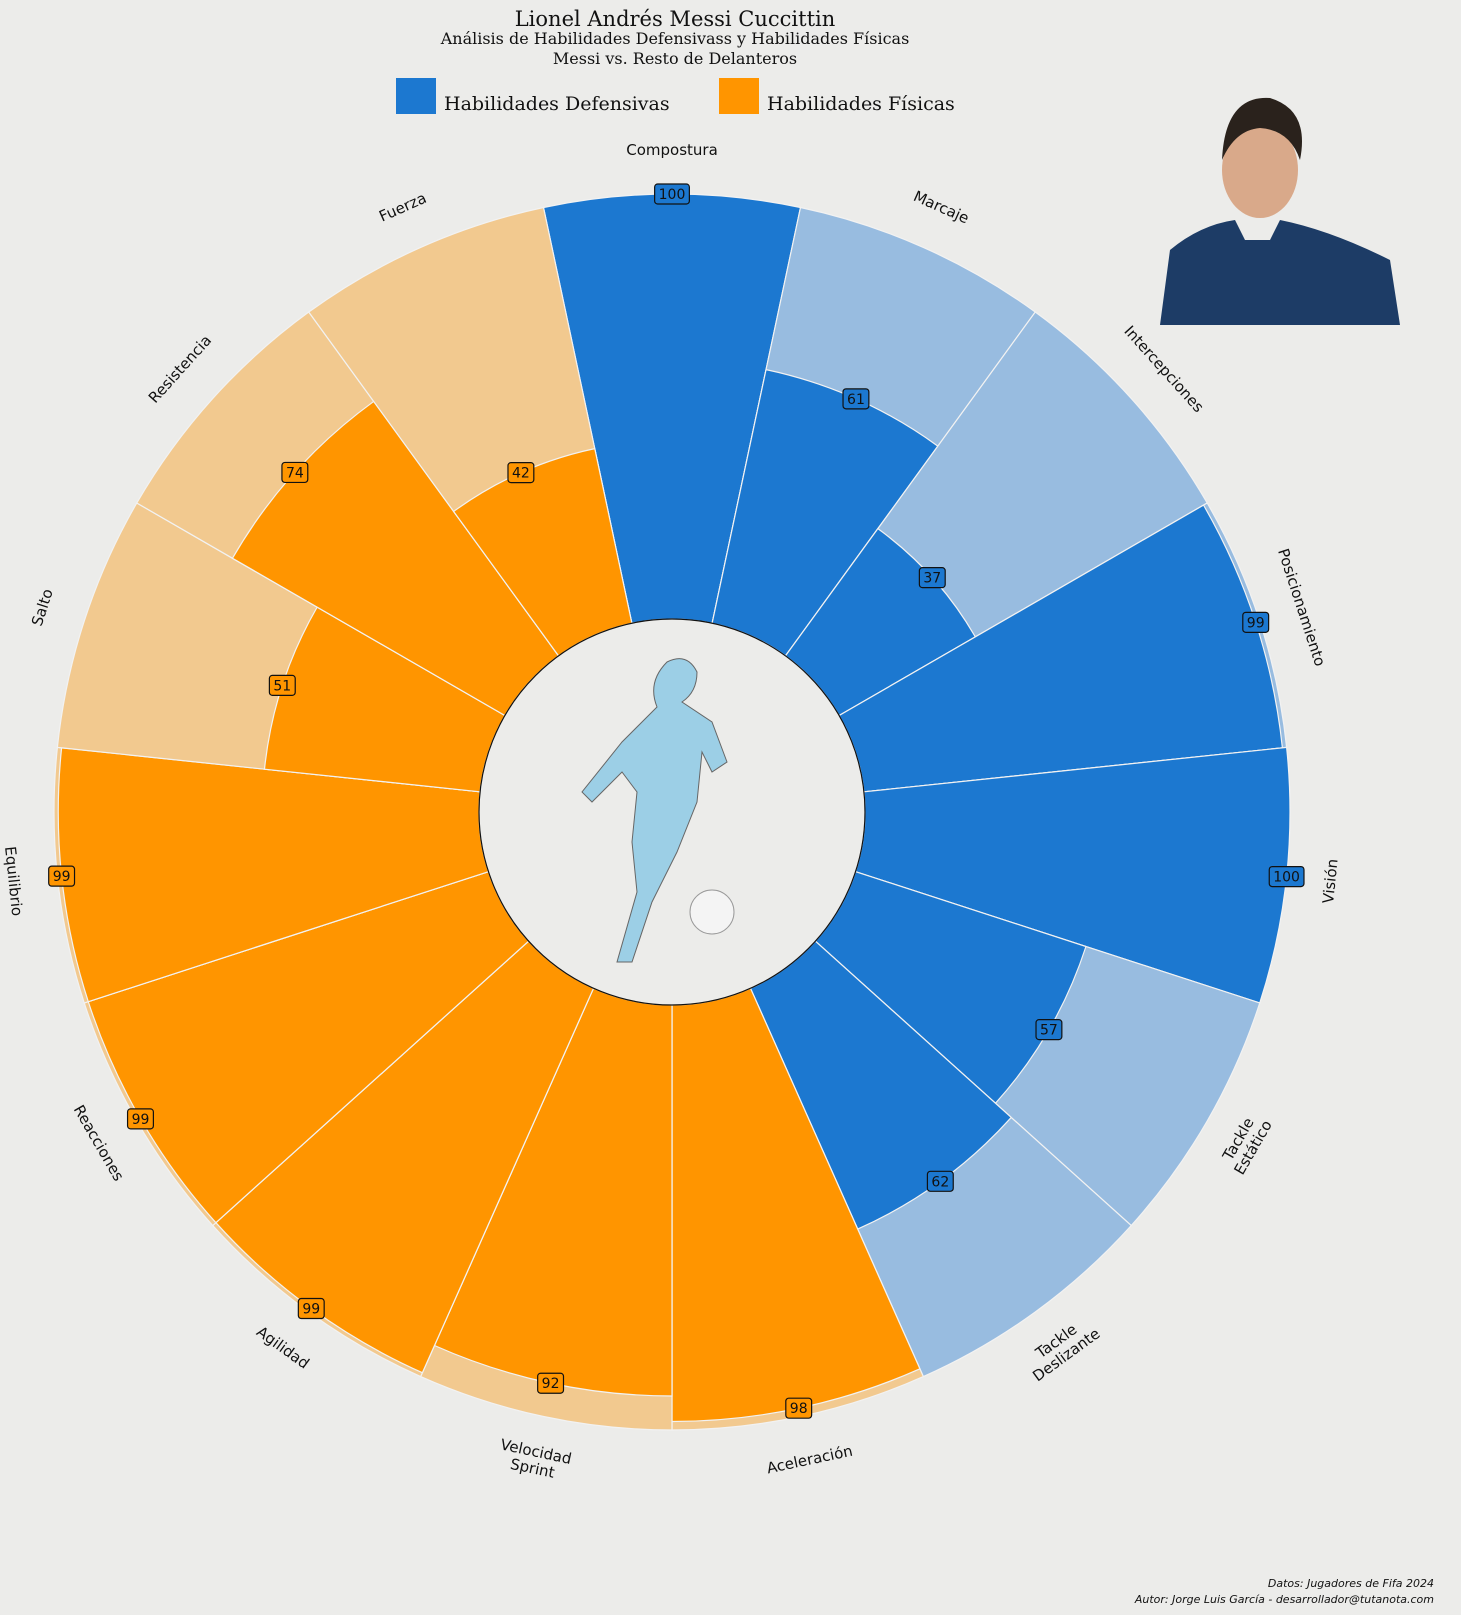 The width and height of the screenshot is (1461, 1615). What do you see at coordinates (712, 912) in the screenshot?
I see `ball` at bounding box center [712, 912].